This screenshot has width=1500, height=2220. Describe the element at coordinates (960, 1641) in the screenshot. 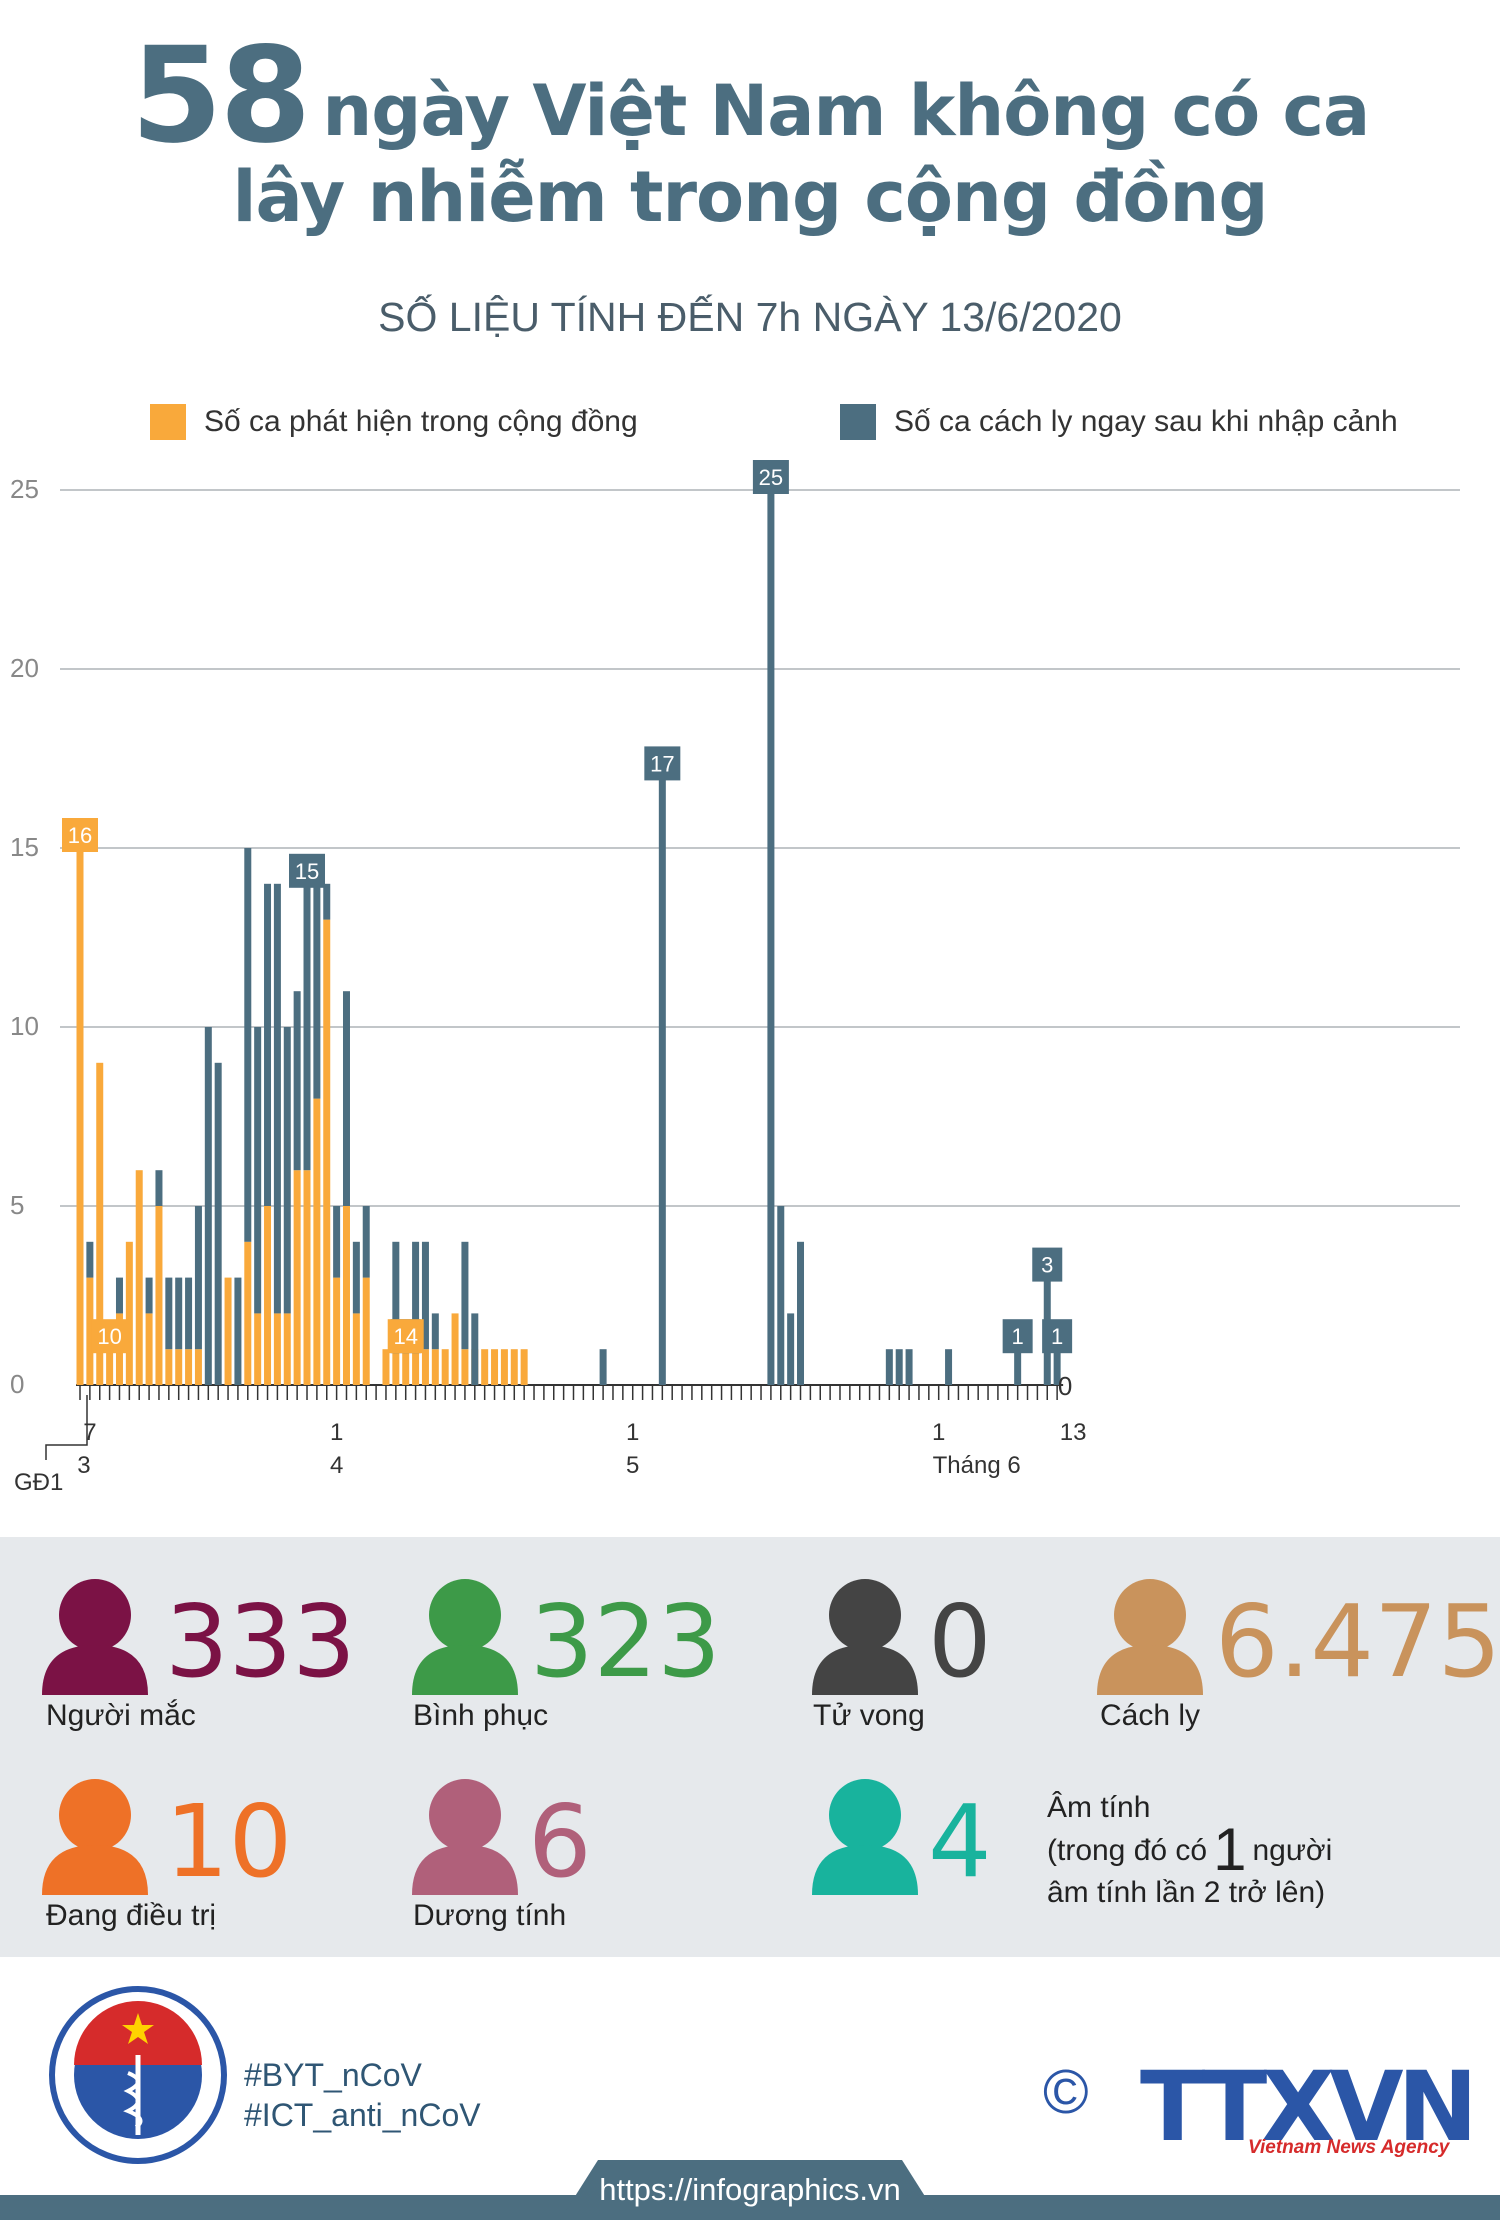

I see `stat-deaths-value: 0` at that location.